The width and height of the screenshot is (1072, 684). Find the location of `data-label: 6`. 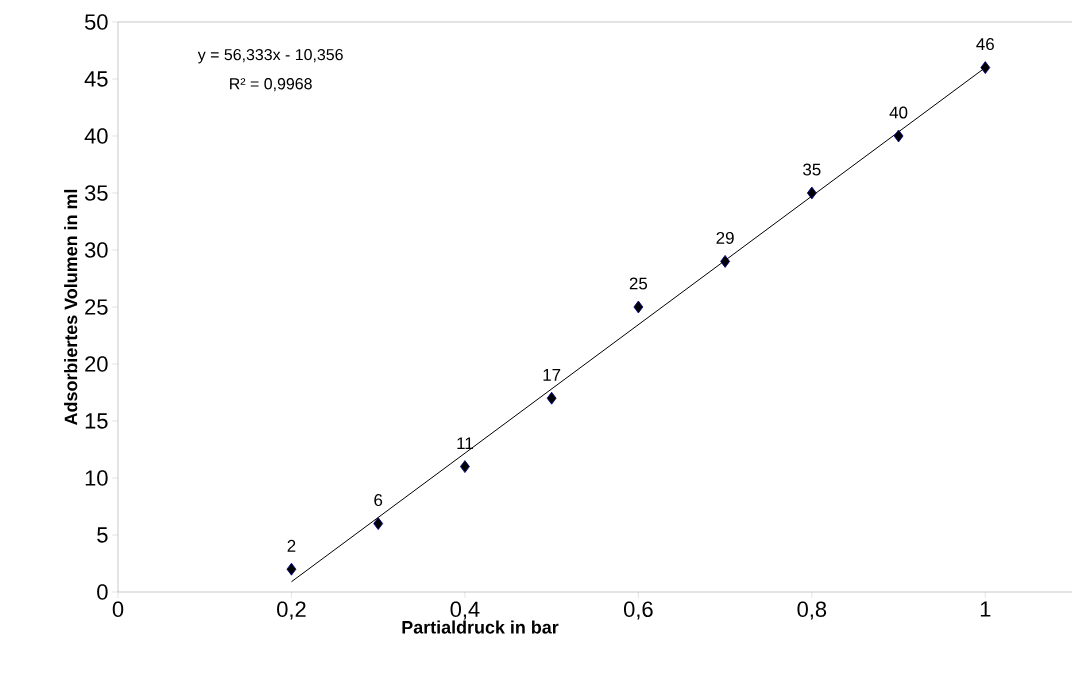

data-label: 6 is located at coordinates (378, 500).